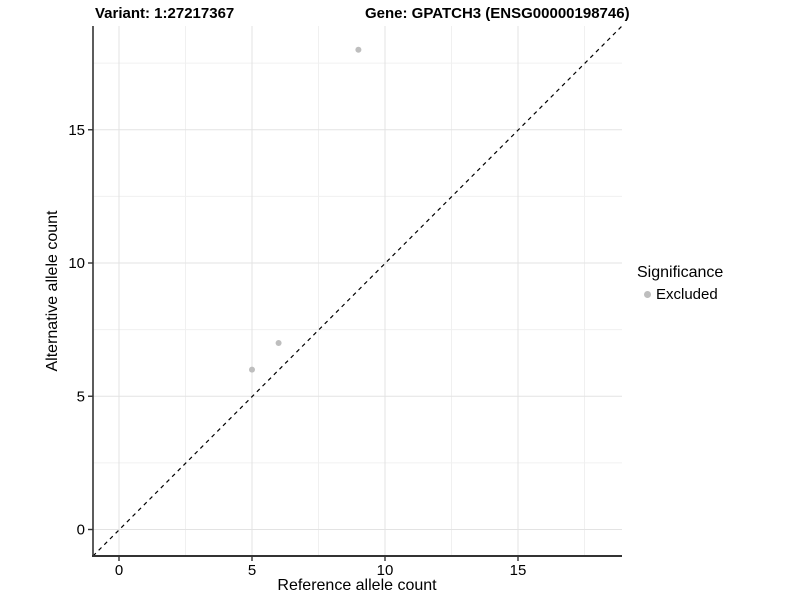  Describe the element at coordinates (76, 263) in the screenshot. I see `y-tick-label: 10` at that location.